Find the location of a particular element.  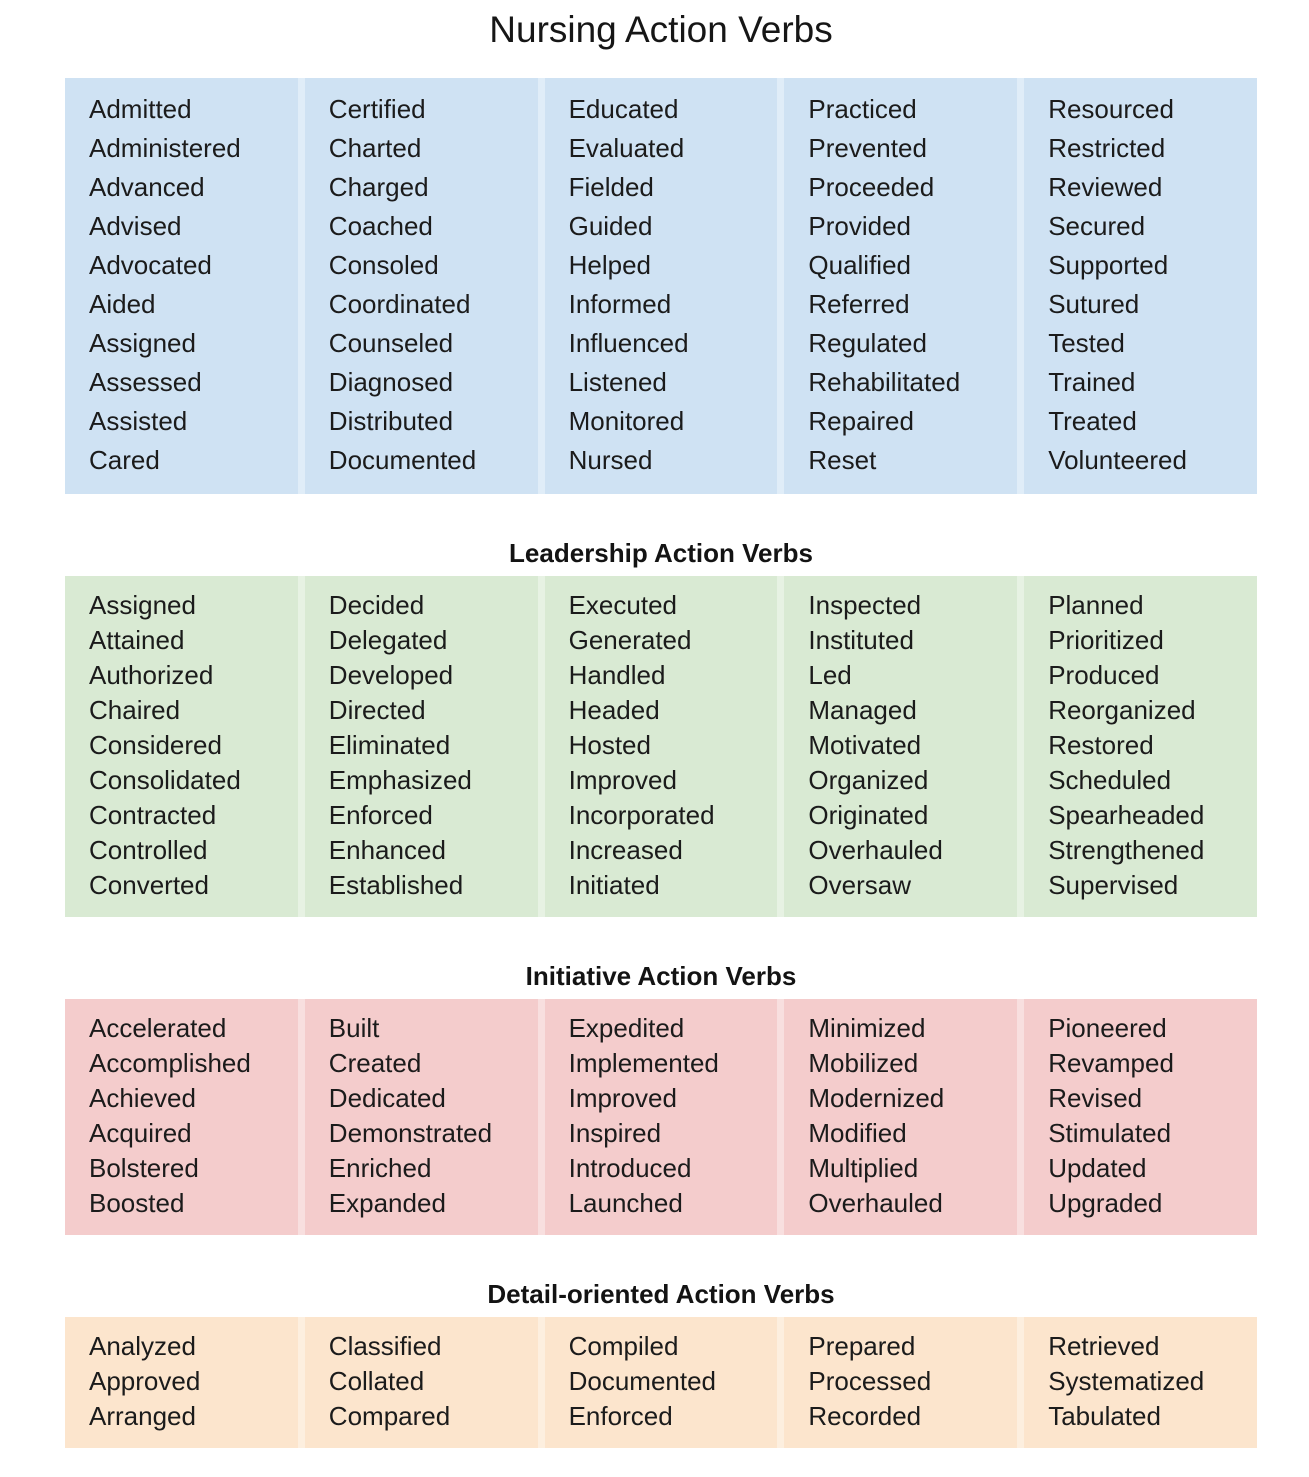

verb: Approved is located at coordinates (145, 1381).